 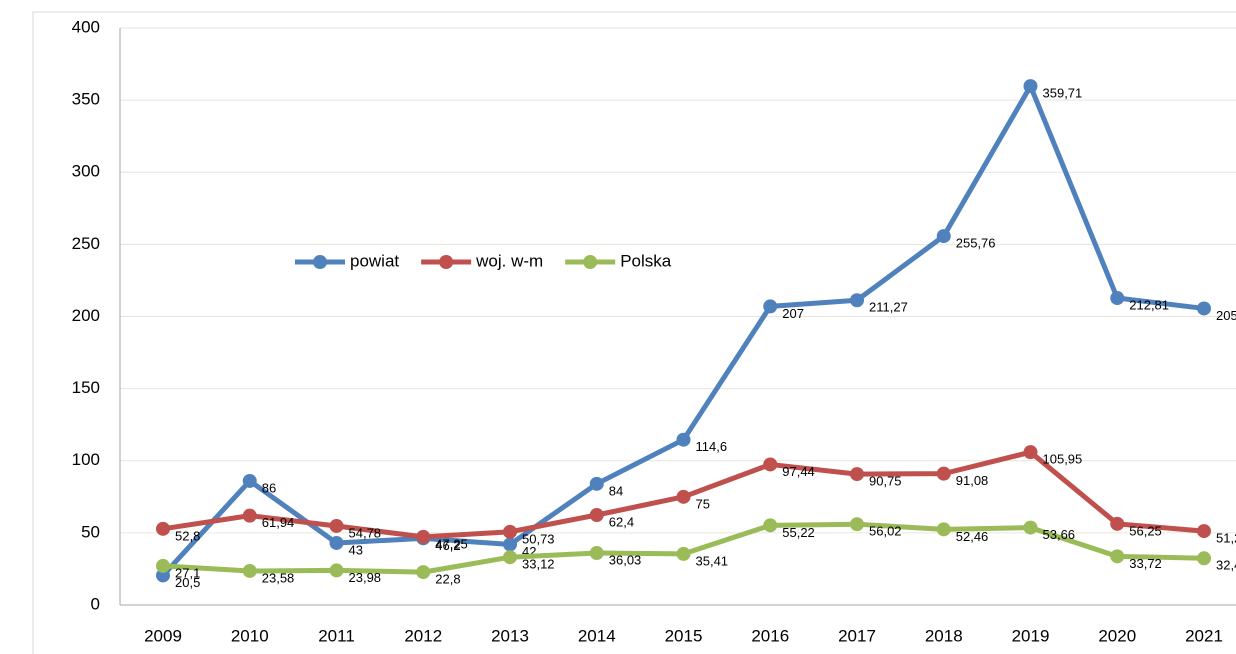 I want to click on x-tick-label: 2020, so click(x=1117, y=635).